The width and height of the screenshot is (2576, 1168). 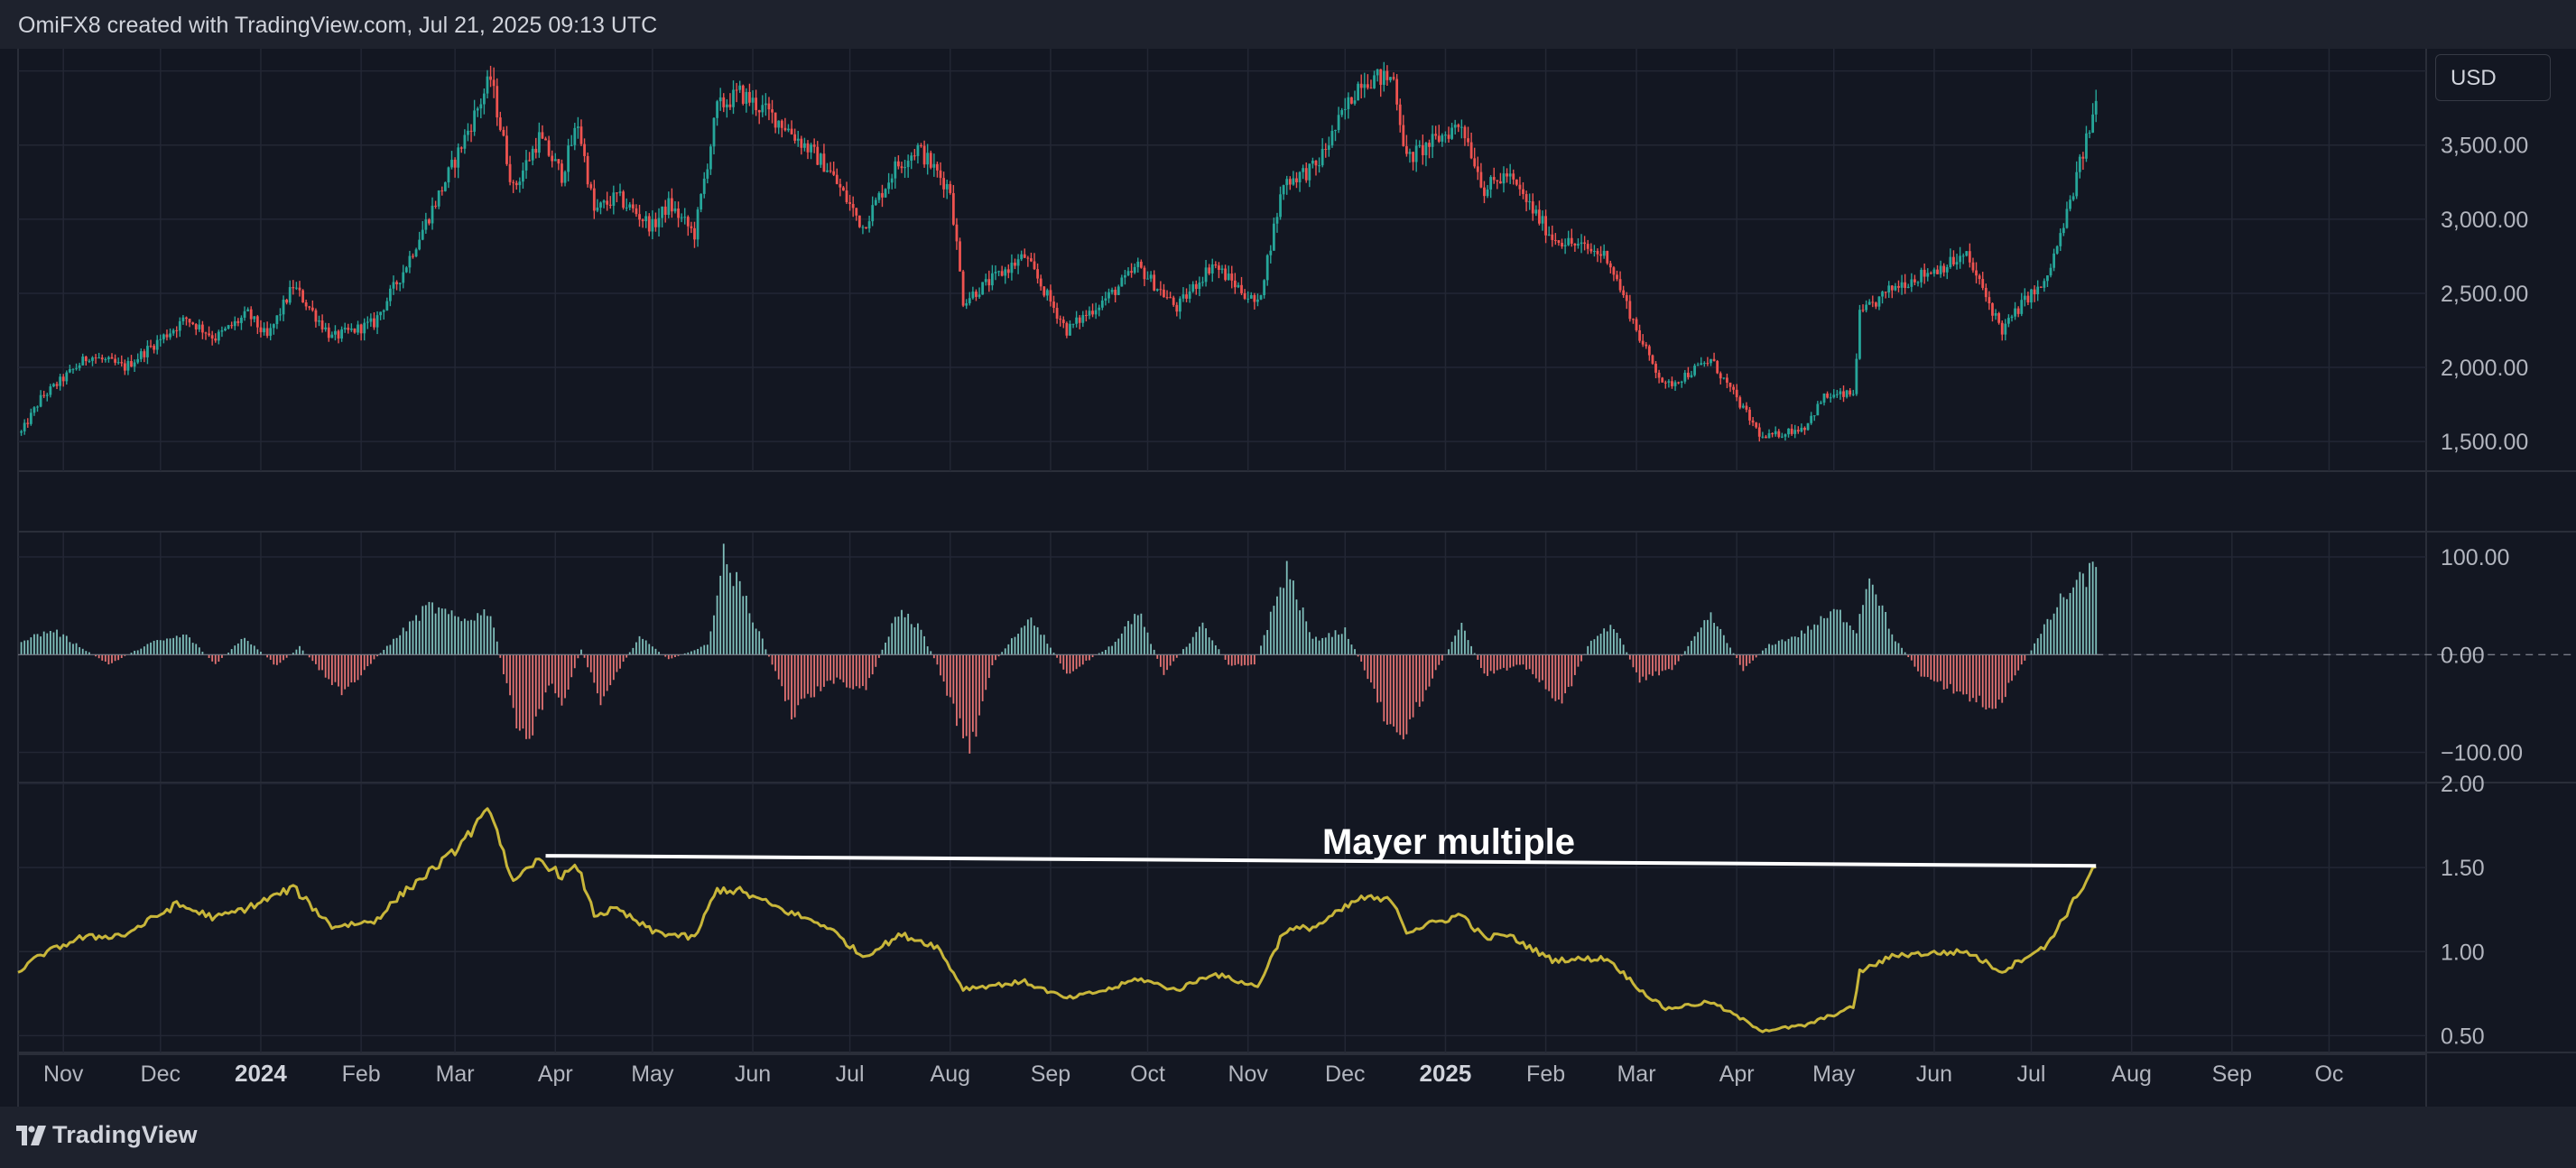 What do you see at coordinates (1545, 1074) in the screenshot?
I see `x-axis-label: Feb` at bounding box center [1545, 1074].